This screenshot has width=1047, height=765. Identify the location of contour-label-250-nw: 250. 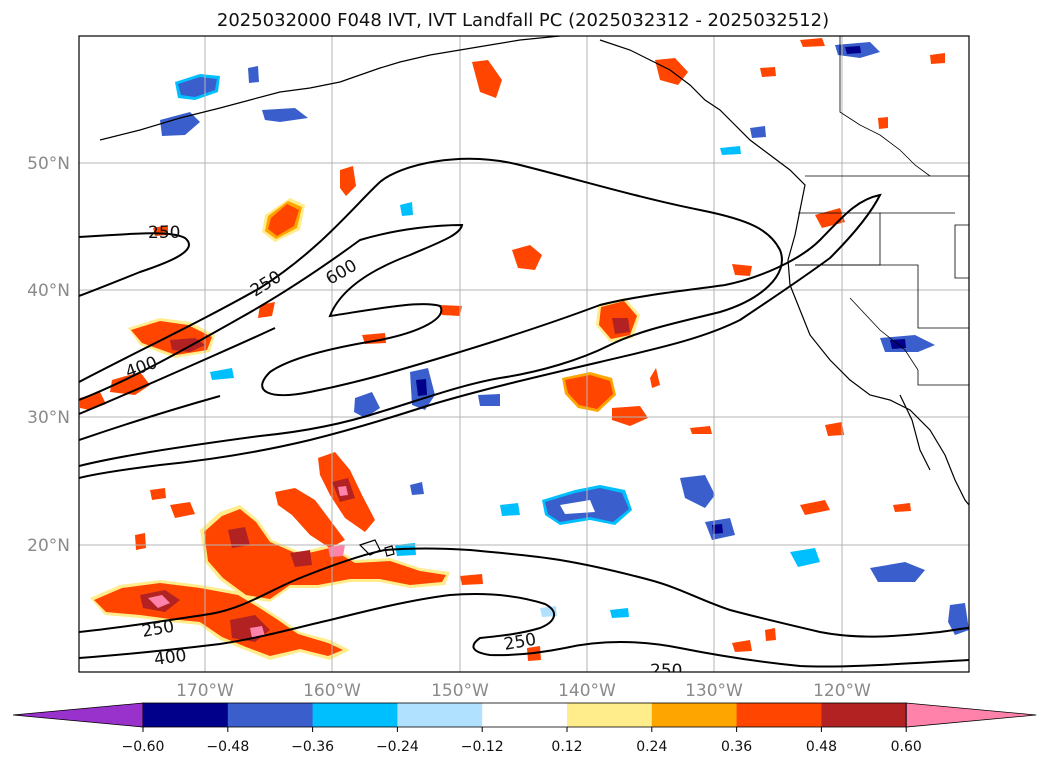
(164, 233).